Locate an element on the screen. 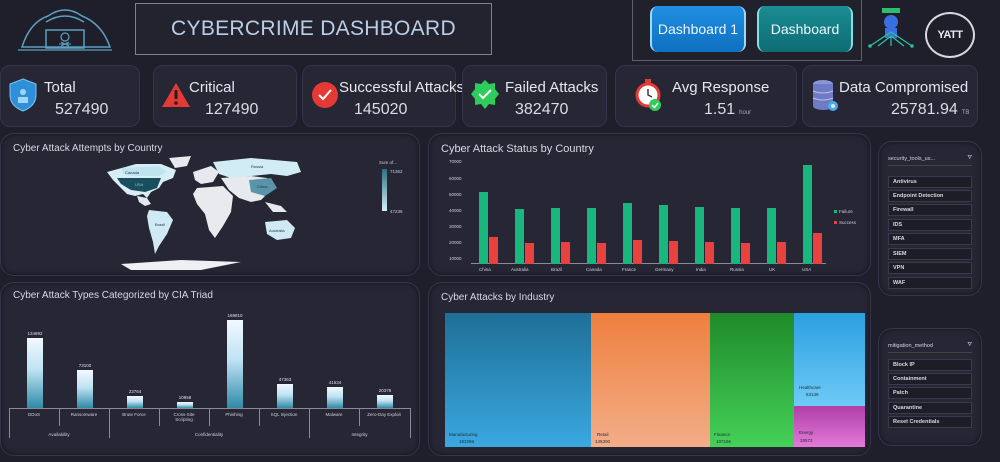 The image size is (1000, 462). treemap-finance: Finance 107166 is located at coordinates (752, 380).